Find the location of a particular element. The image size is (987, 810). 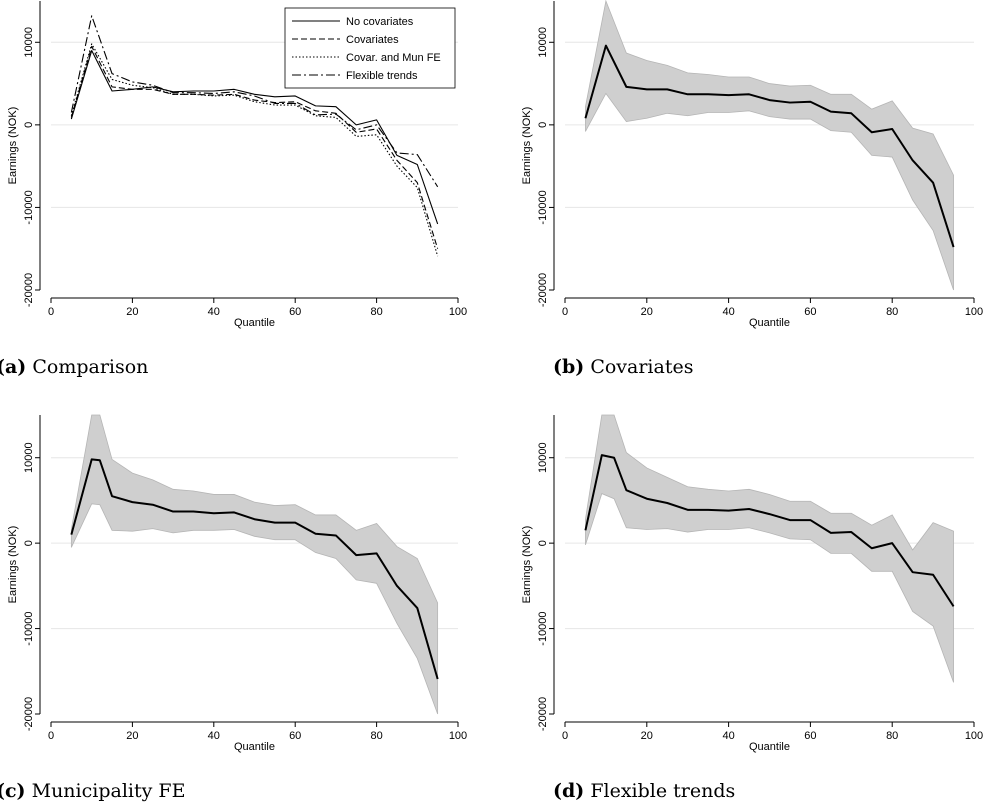

caption-d: (d) Flexible trends is located at coordinates (644, 791).